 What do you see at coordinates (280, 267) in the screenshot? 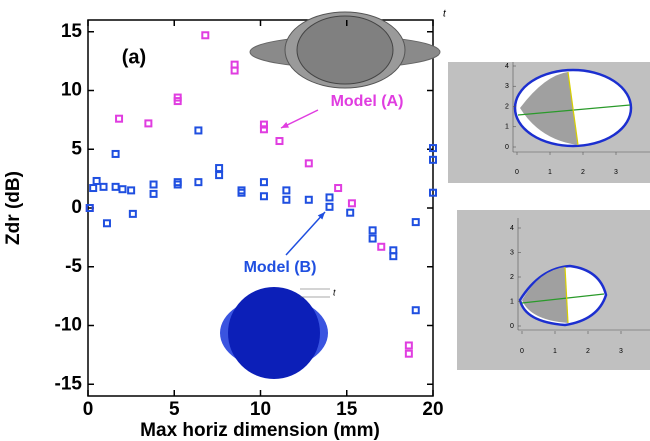
I see `legend-label: Model (B)` at bounding box center [280, 267].